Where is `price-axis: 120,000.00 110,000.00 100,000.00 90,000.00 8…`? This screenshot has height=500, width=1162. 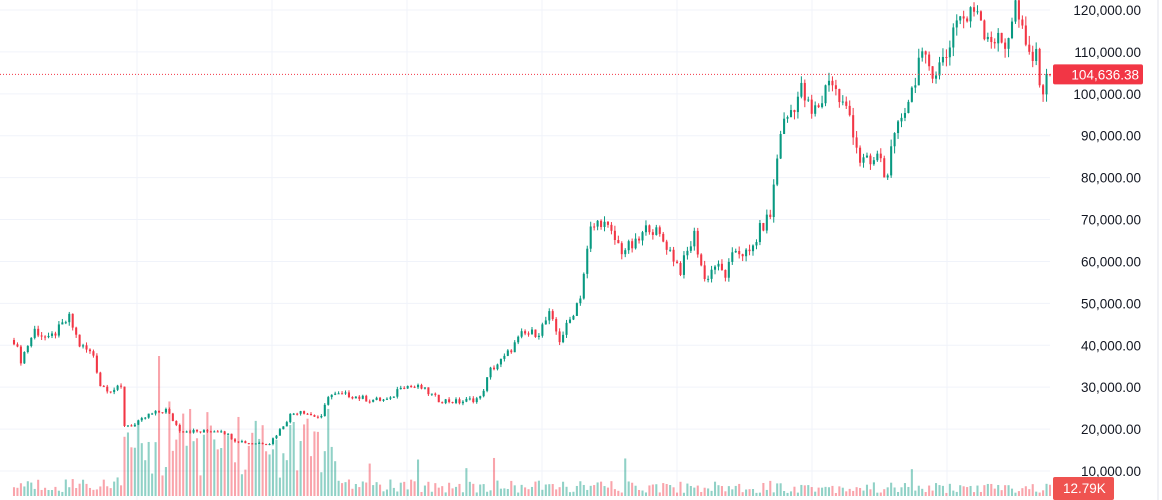 price-axis: 120,000.00 110,000.00 100,000.00 90,000.00 8… is located at coordinates (1116, 250).